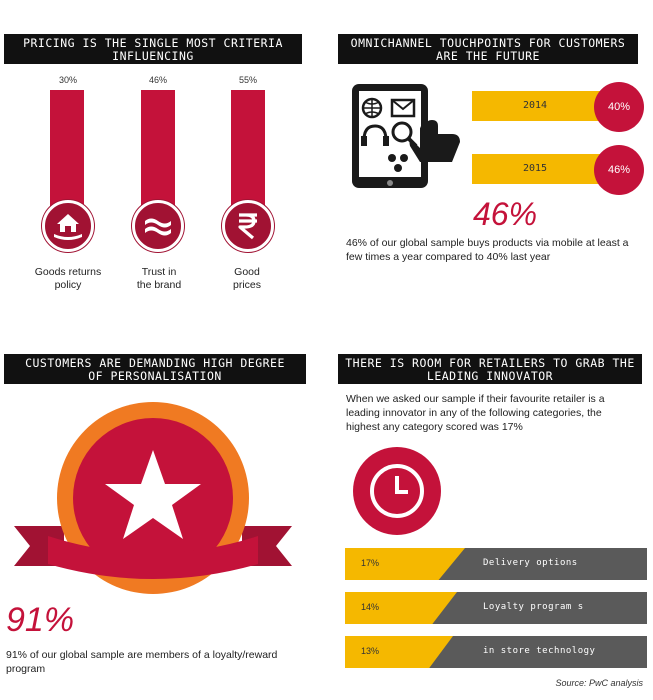  I want to click on house-hand-icon, so click(68, 227).